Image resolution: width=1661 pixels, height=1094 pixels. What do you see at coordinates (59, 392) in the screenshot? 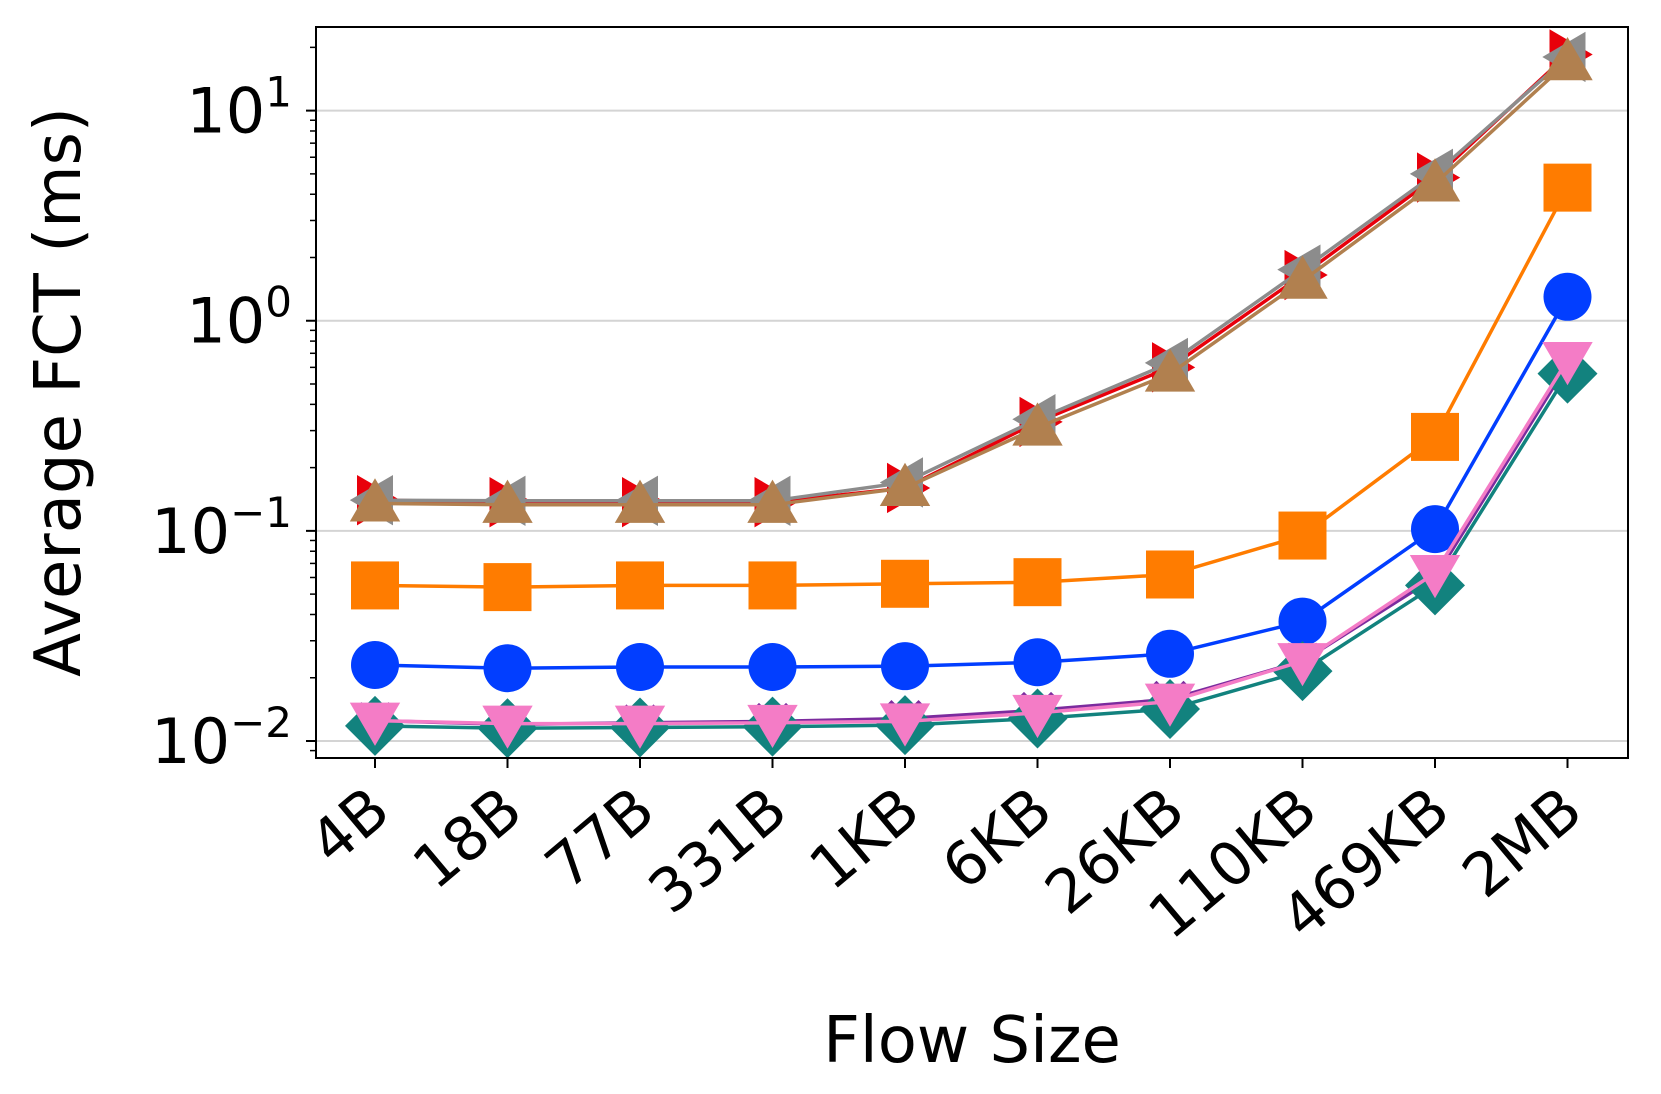
I see `y-axis-label: Average FCT (ms)` at bounding box center [59, 392].